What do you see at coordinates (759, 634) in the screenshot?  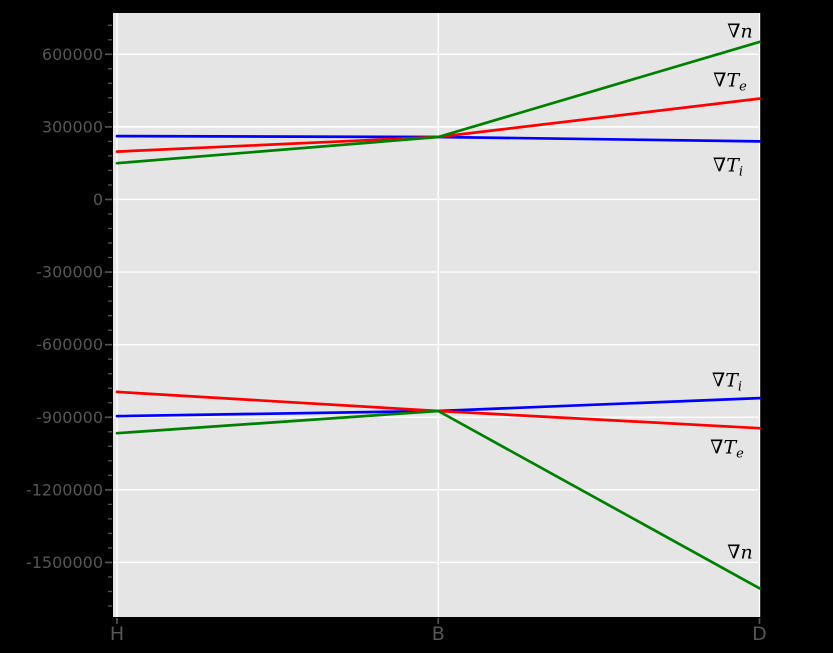 I see `x-tick-label: D` at bounding box center [759, 634].